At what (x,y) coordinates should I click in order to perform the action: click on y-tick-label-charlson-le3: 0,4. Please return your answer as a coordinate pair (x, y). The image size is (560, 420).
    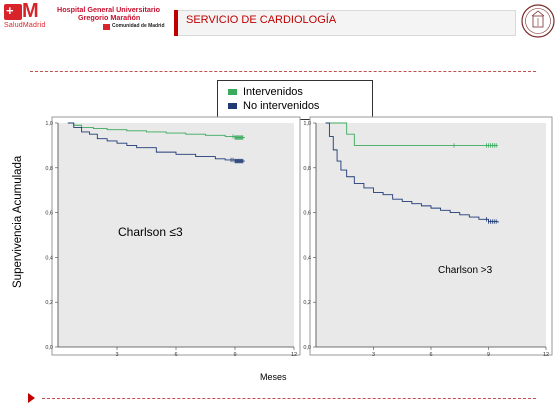
    Looking at the image, I should click on (49, 258).